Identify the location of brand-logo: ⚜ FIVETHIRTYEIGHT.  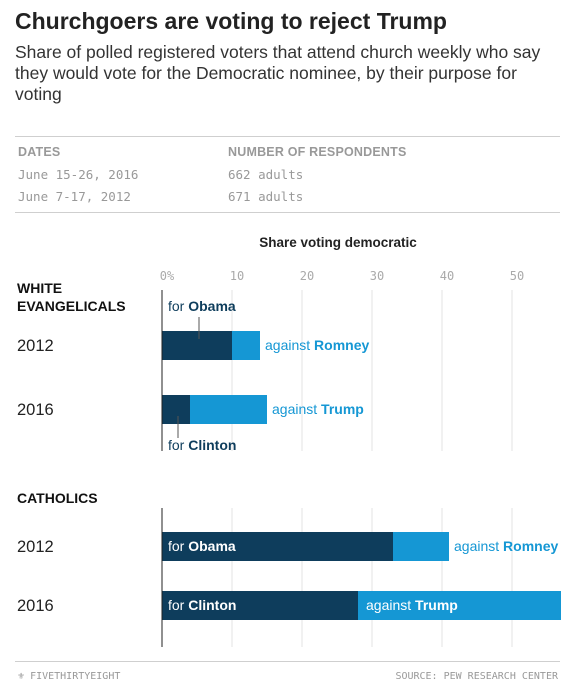
(69, 676).